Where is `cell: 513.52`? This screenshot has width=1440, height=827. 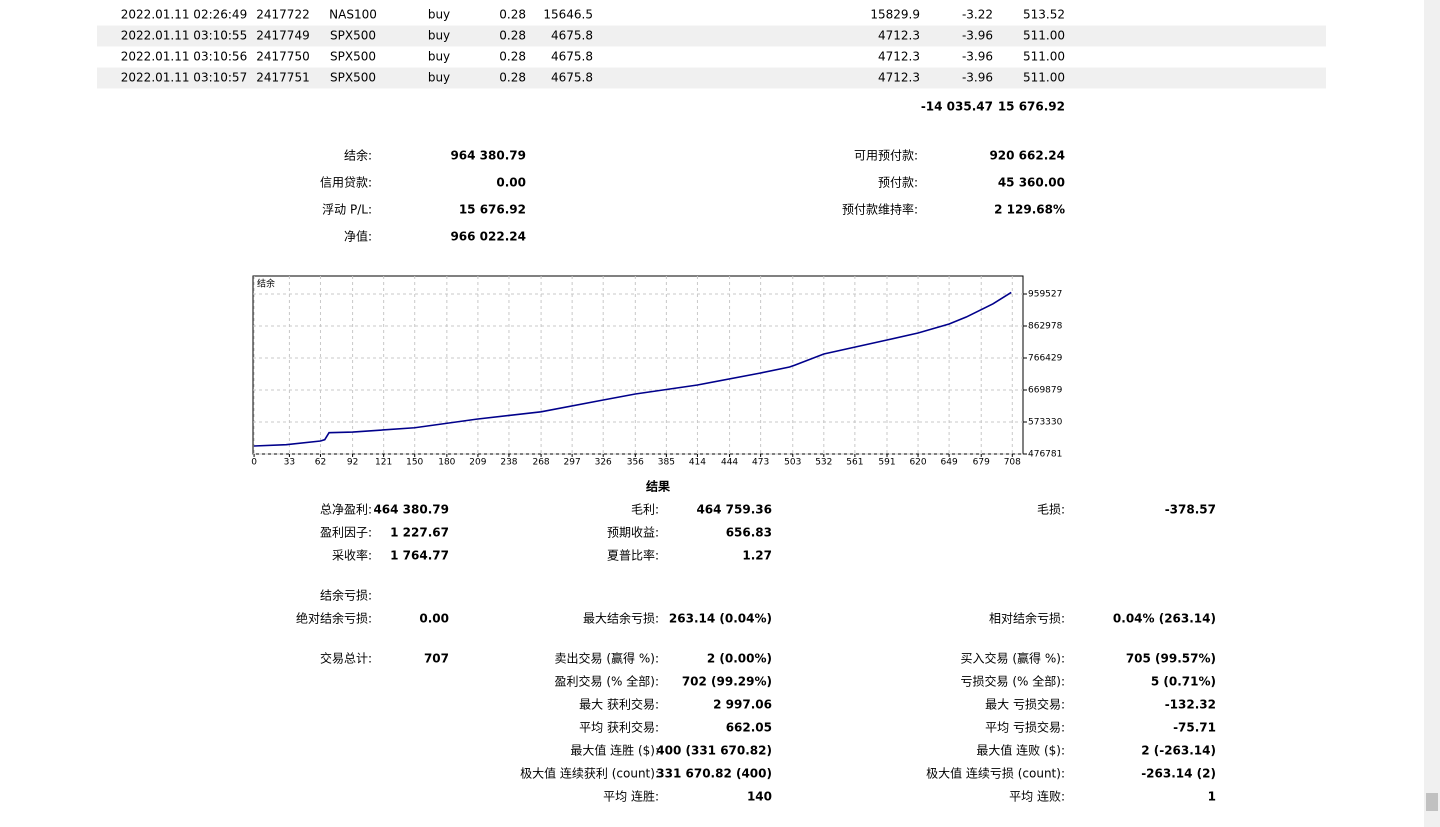 cell: 513.52 is located at coordinates (1044, 15).